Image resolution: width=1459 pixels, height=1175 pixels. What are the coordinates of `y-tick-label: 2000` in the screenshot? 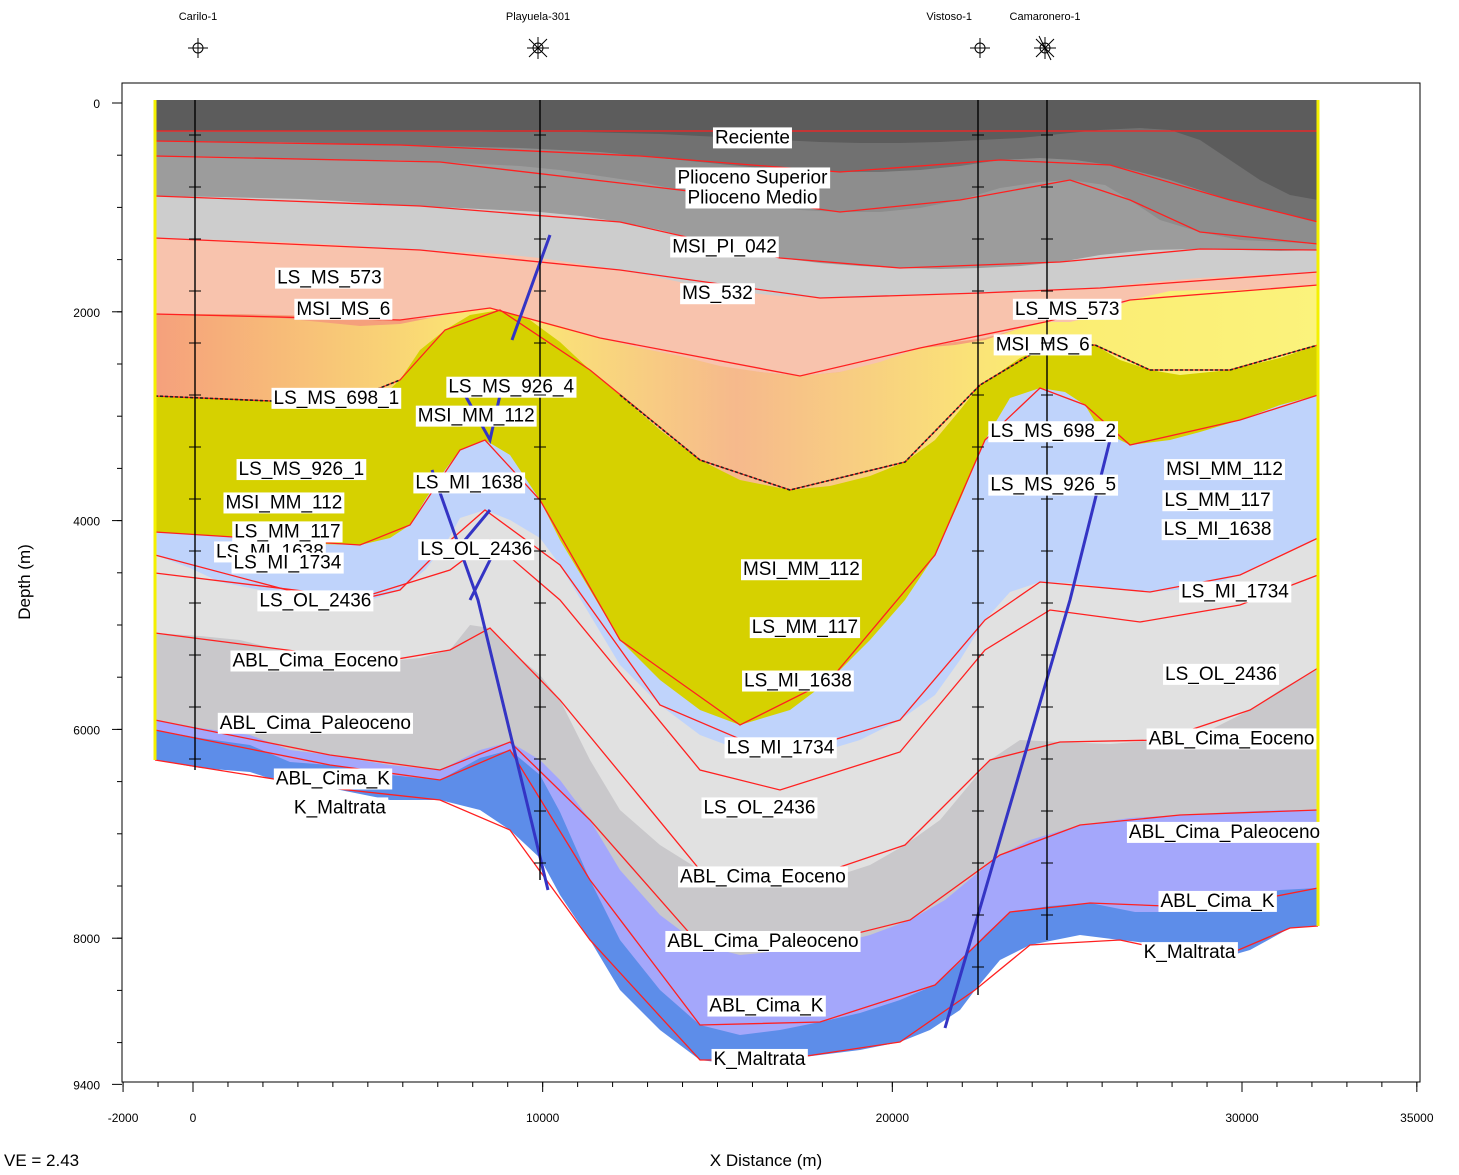 It's located at (86, 313).